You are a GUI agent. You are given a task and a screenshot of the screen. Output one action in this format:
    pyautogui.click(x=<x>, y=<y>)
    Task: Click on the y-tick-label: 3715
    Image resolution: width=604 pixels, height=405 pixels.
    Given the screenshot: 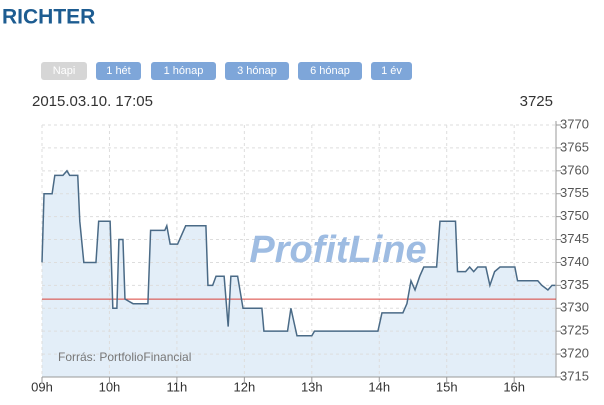 What is the action you would take?
    pyautogui.click(x=574, y=375)
    